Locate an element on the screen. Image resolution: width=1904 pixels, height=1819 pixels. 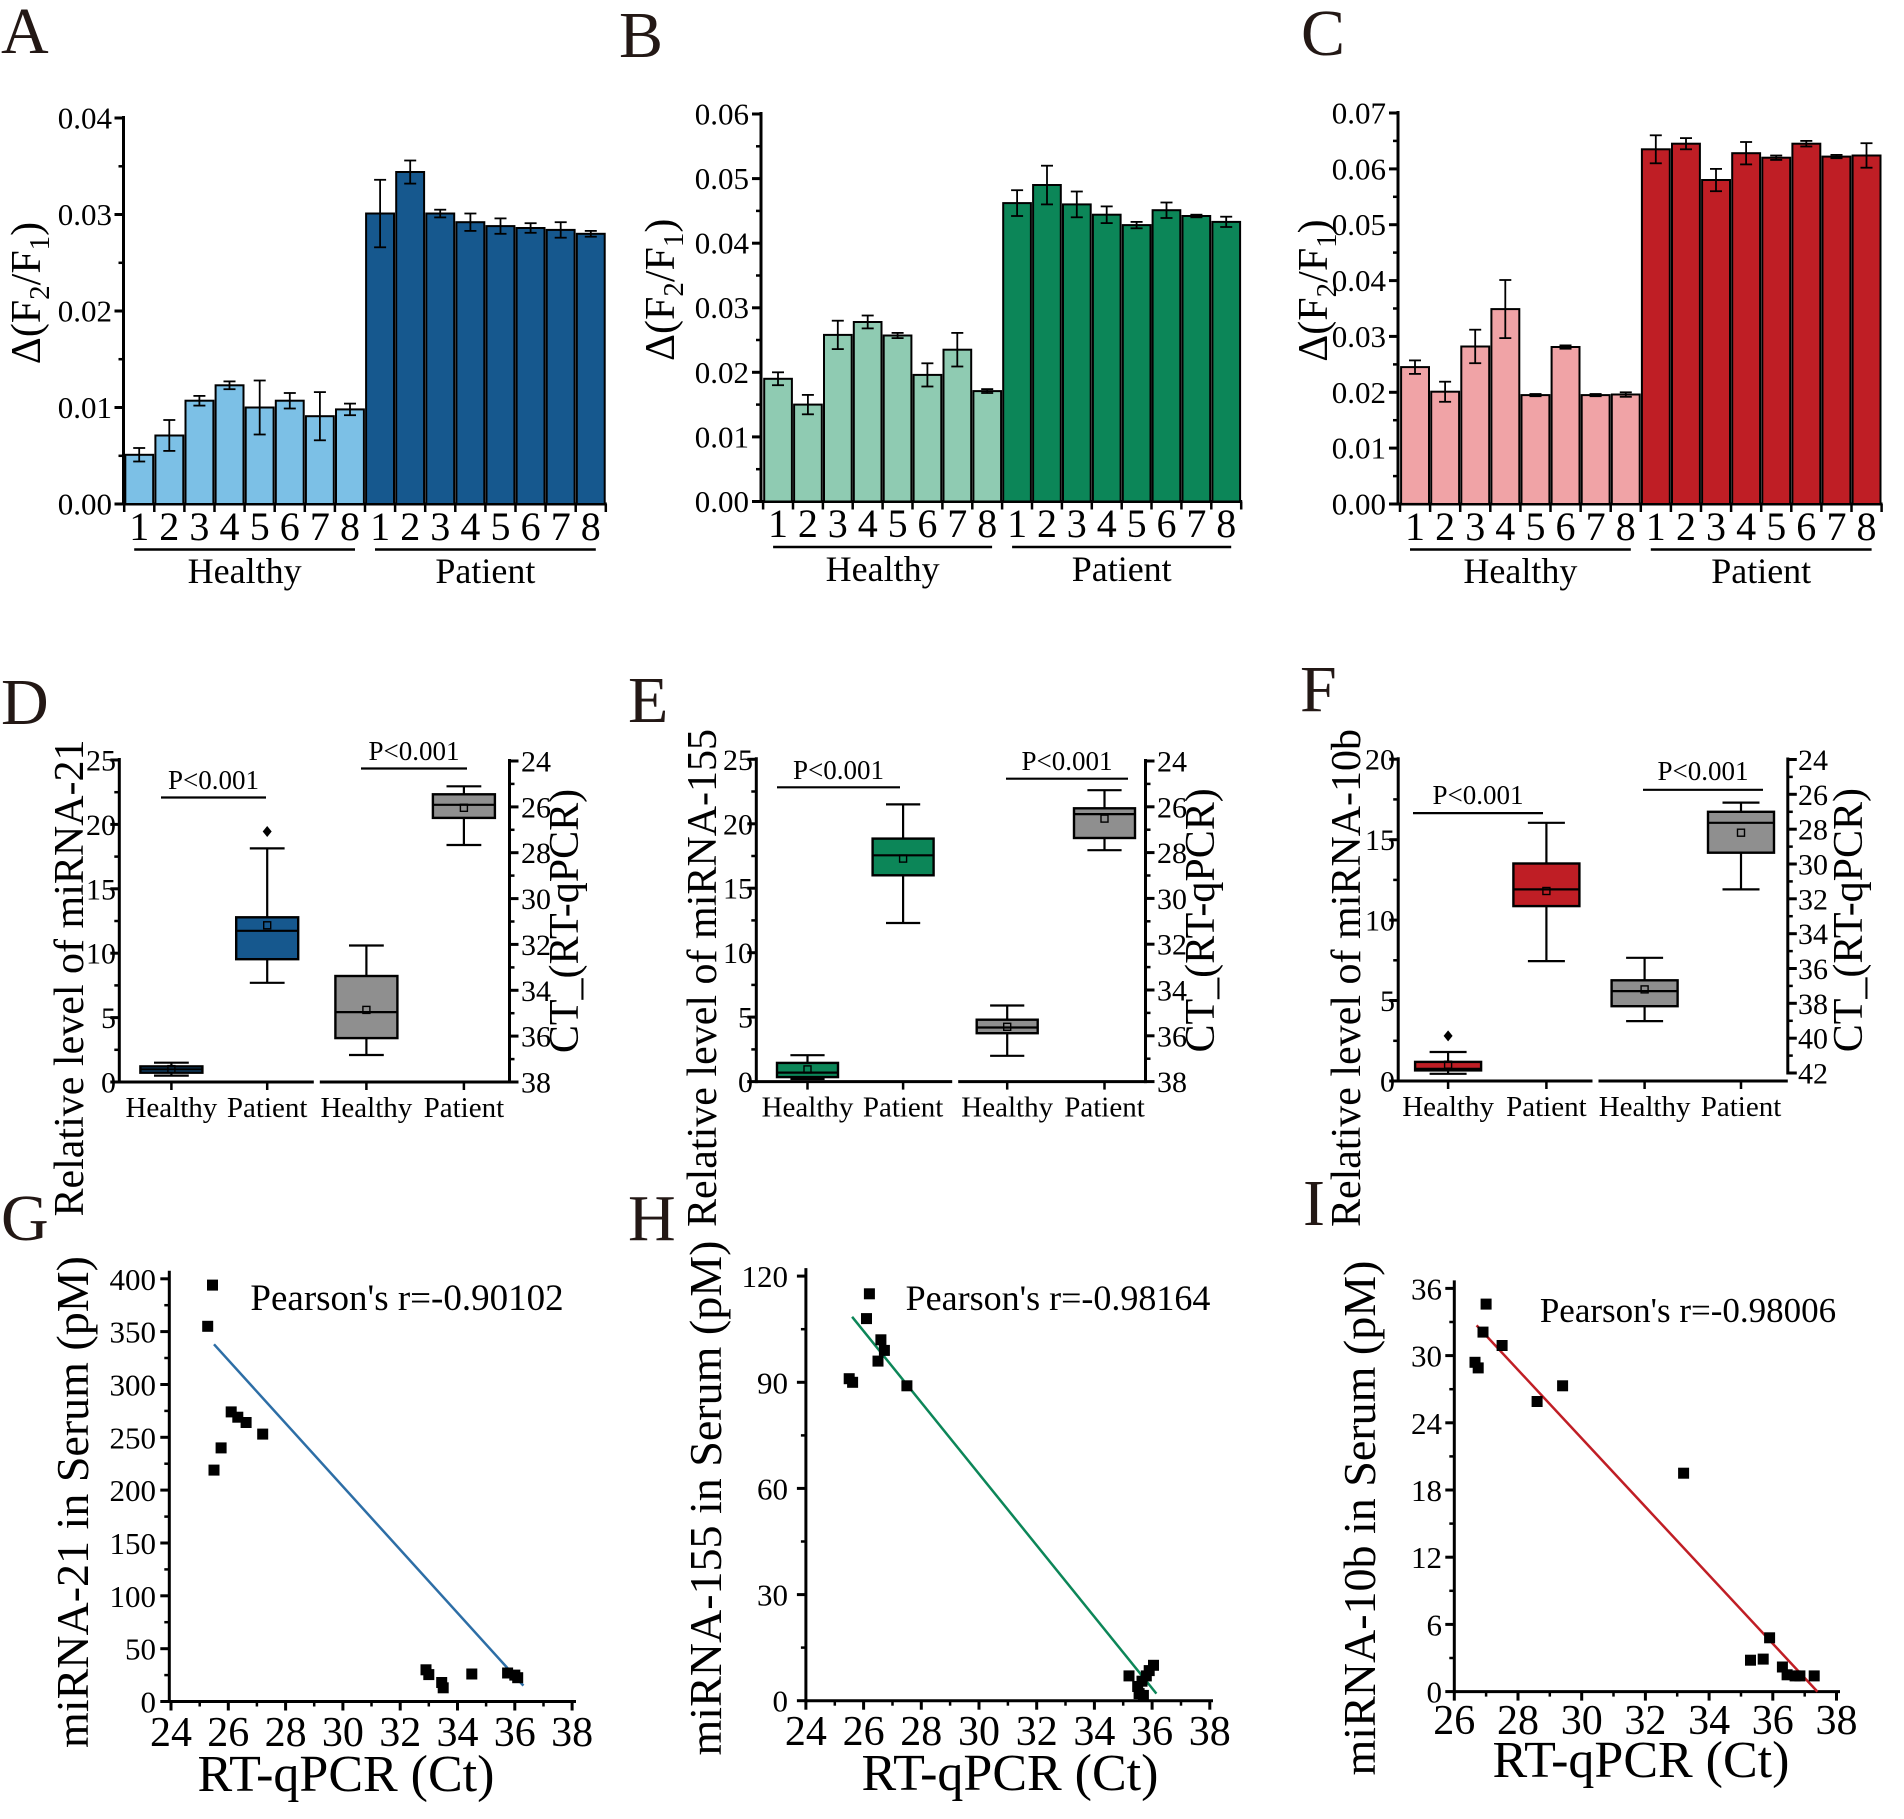
svg-text: 18 is located at coordinates (1426, 1490).